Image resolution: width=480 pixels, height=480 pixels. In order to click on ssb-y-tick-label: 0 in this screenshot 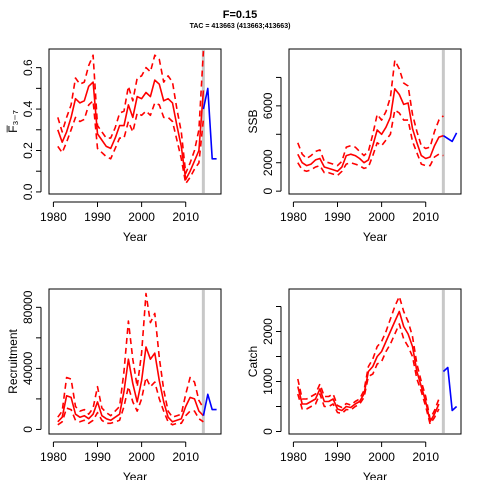, I will do `click(268, 191)`.